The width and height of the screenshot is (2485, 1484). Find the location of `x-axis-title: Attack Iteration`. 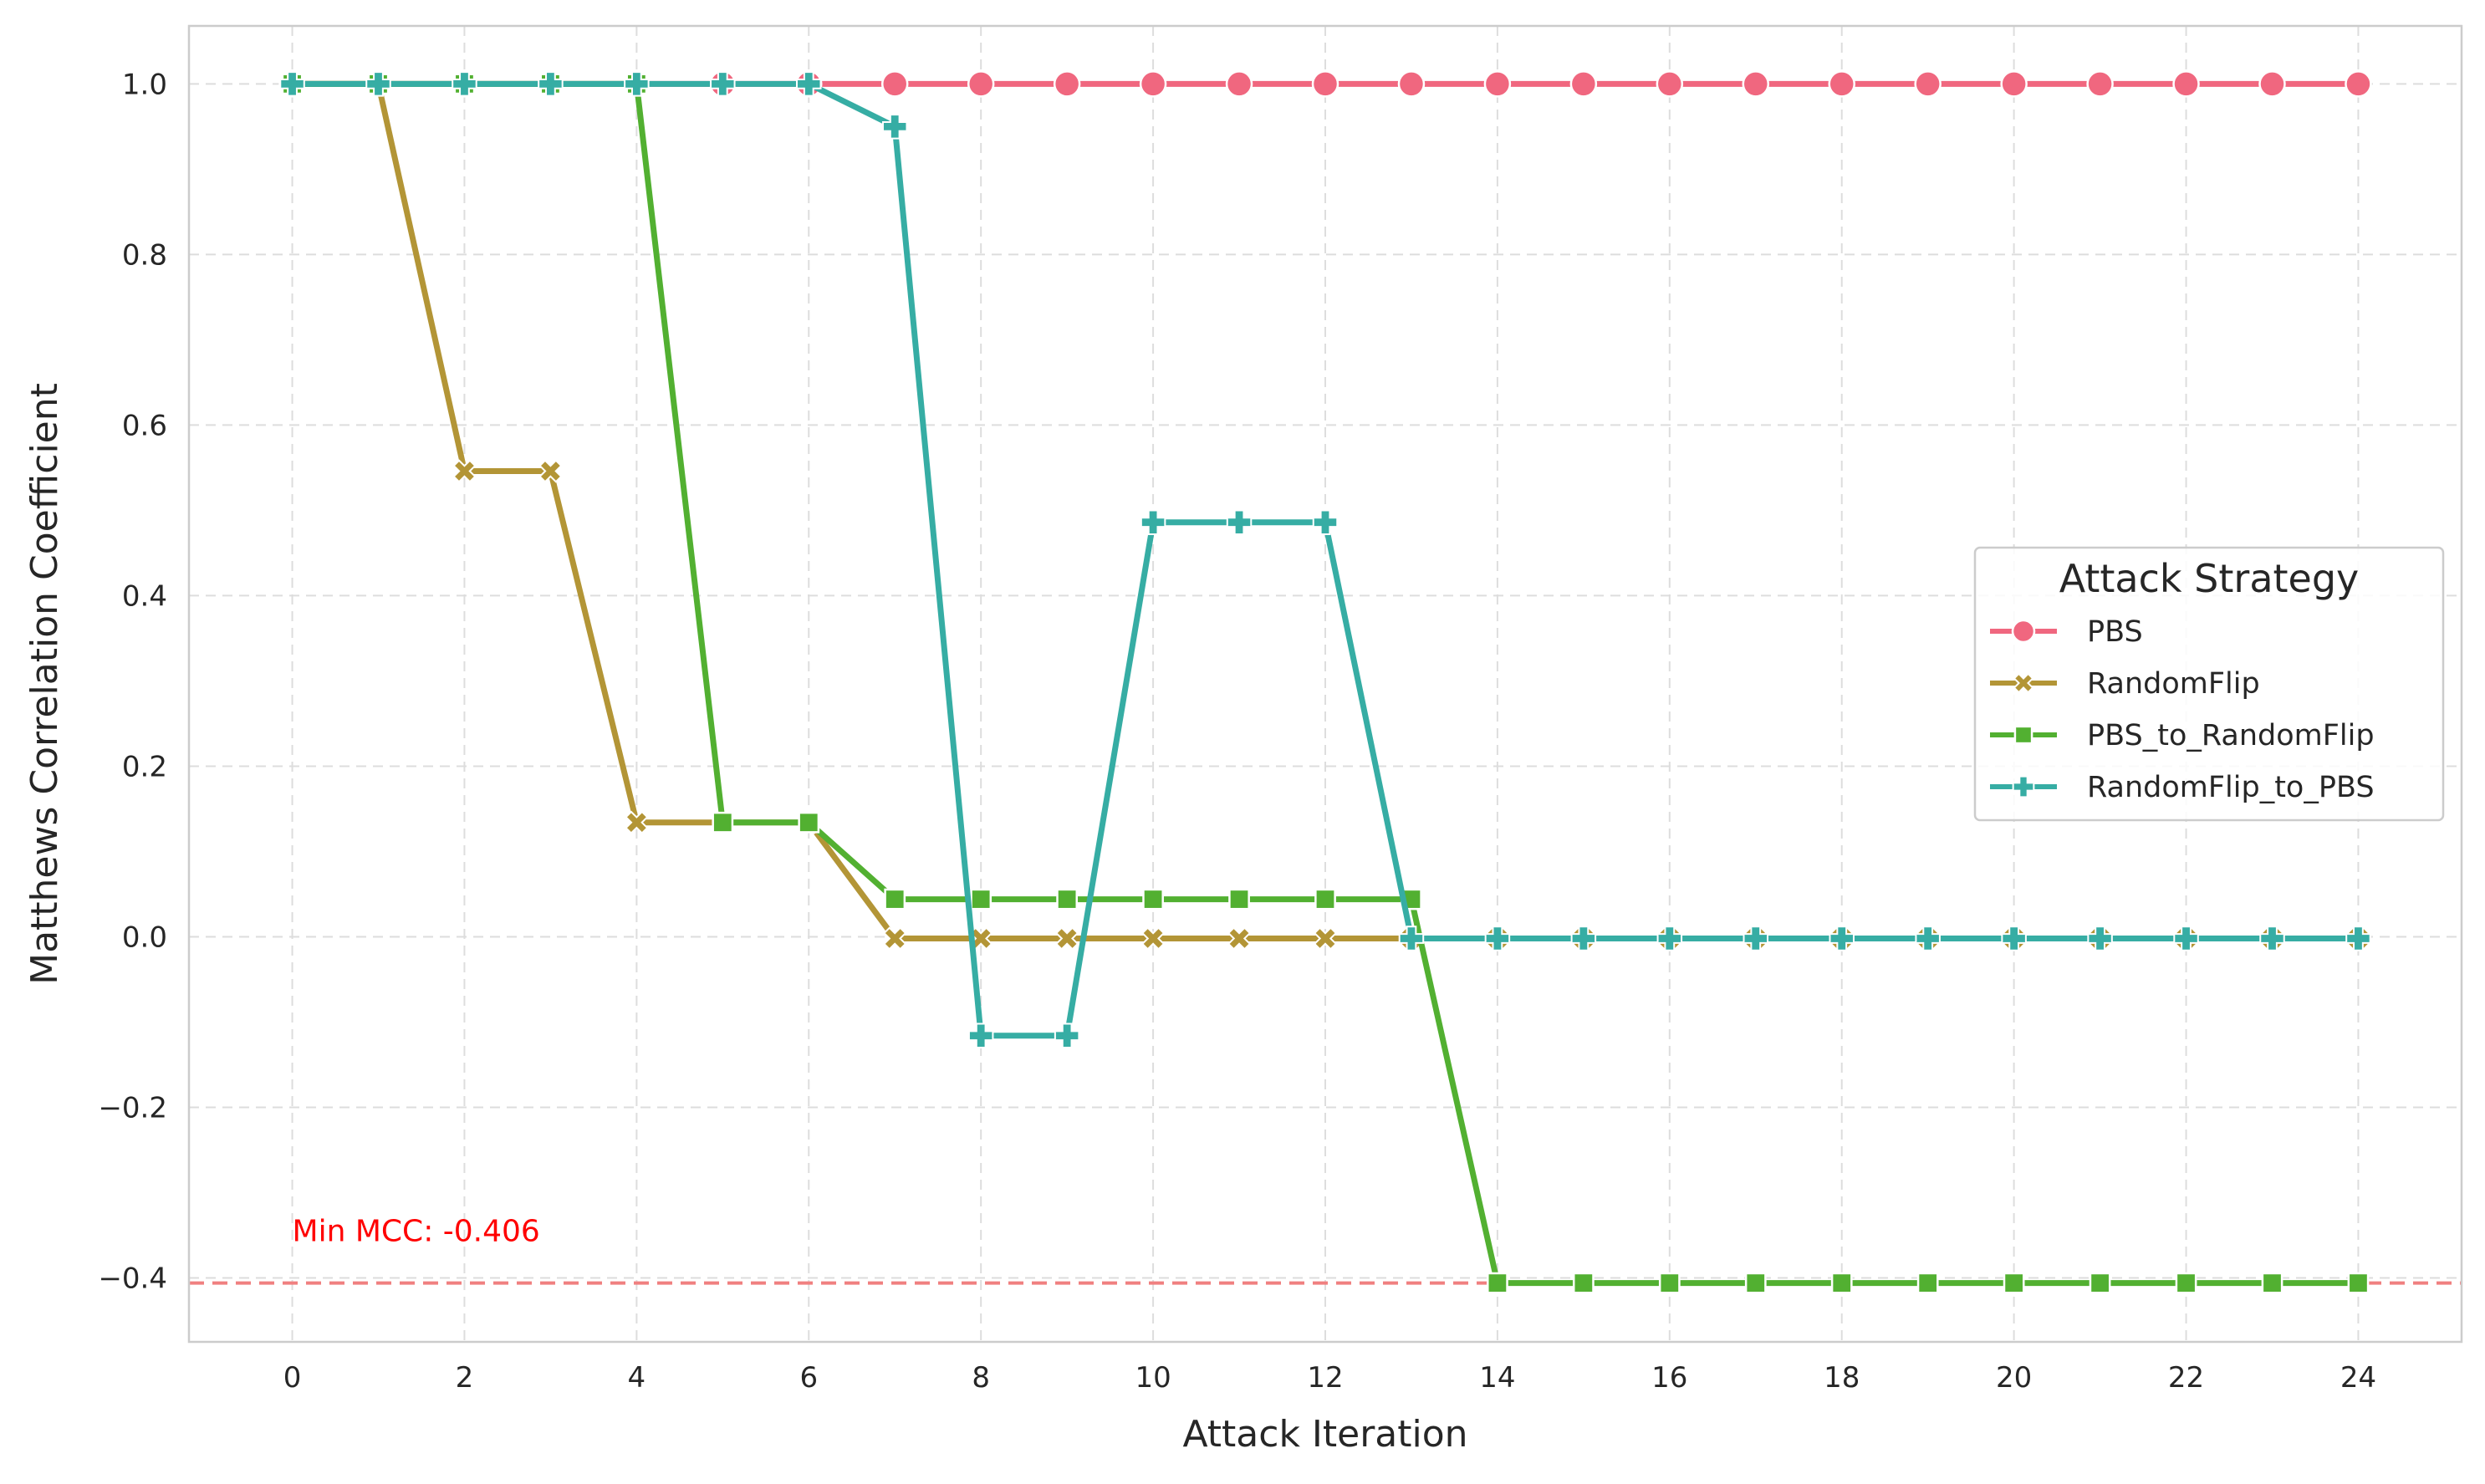

x-axis-title: Attack Iteration is located at coordinates (1324, 1434).